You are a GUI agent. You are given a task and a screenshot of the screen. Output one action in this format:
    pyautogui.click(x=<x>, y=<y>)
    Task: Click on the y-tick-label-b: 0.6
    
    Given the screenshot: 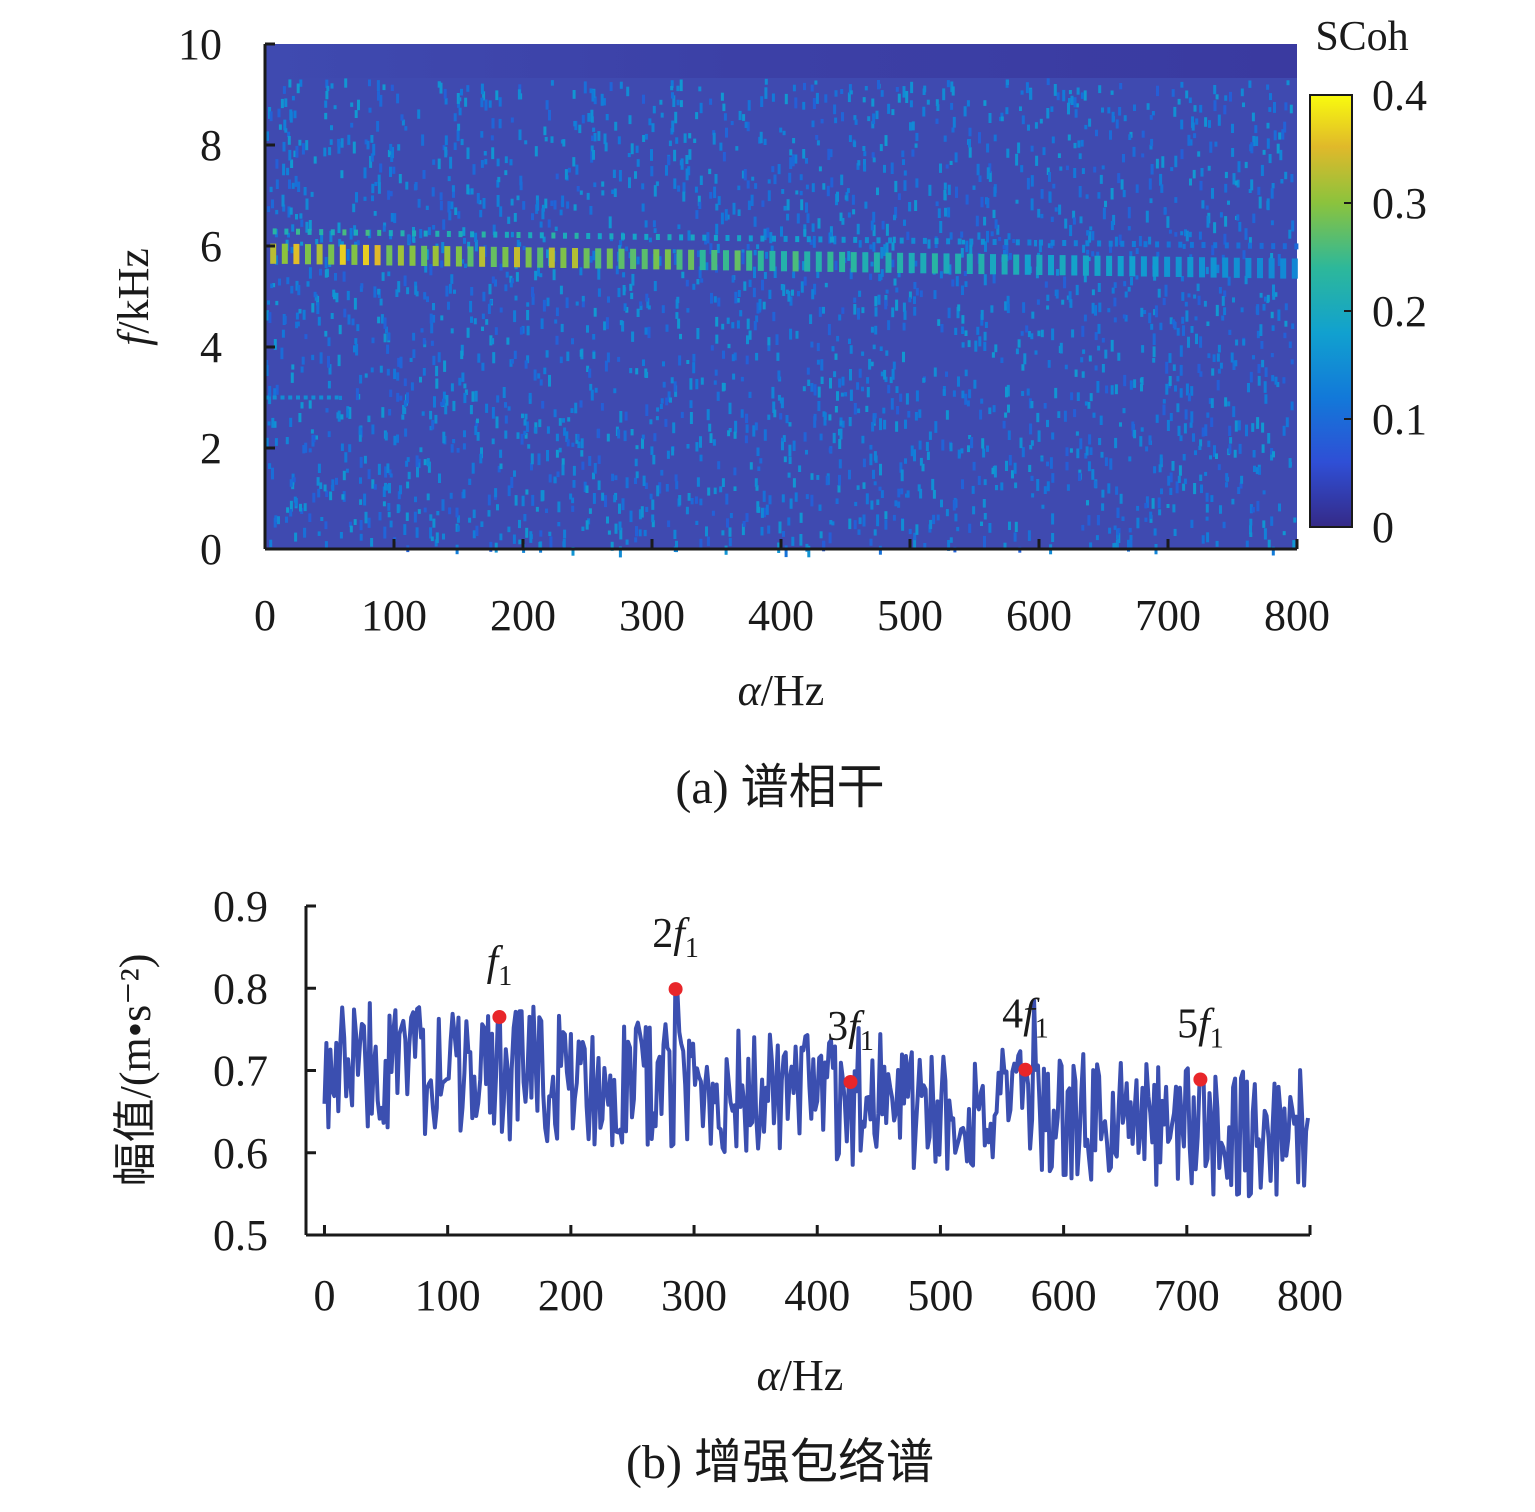 What is the action you would take?
    pyautogui.click(x=240, y=1153)
    